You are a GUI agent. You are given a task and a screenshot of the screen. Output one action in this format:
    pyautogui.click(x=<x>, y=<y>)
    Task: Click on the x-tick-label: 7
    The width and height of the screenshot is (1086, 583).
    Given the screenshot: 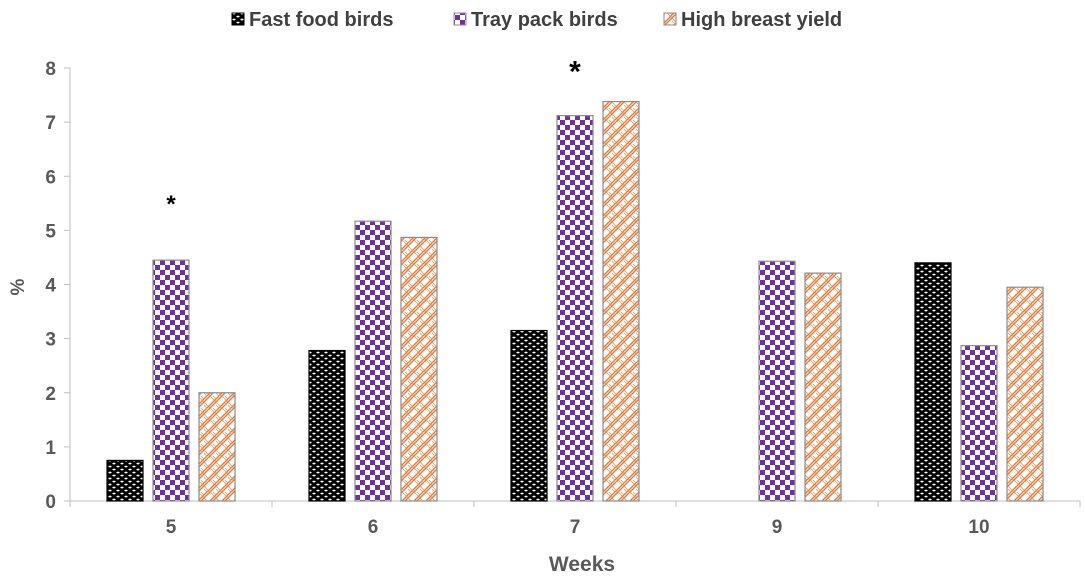 What is the action you would take?
    pyautogui.click(x=575, y=527)
    